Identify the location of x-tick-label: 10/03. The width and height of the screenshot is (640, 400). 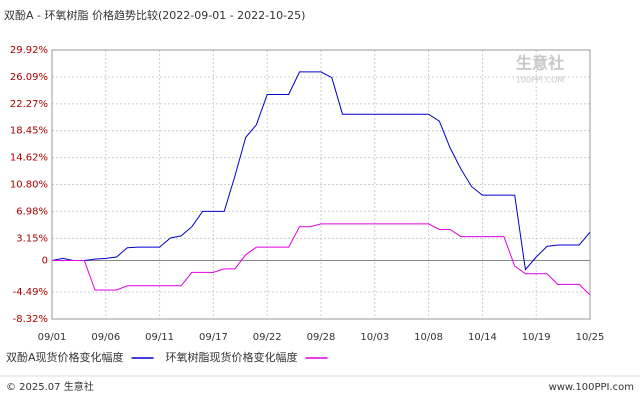
(374, 337).